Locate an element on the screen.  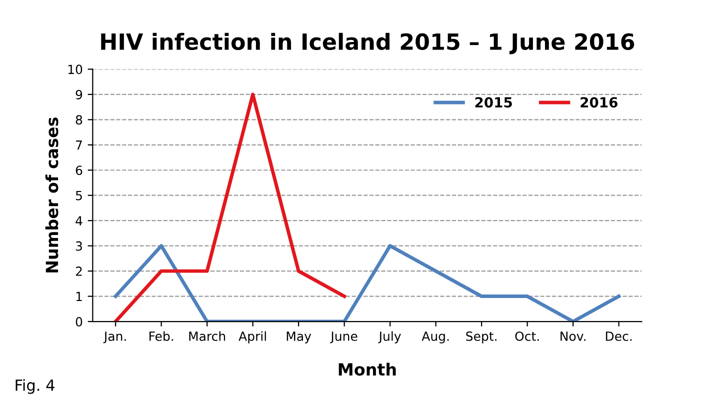
x-tick-label: Feb. is located at coordinates (161, 336).